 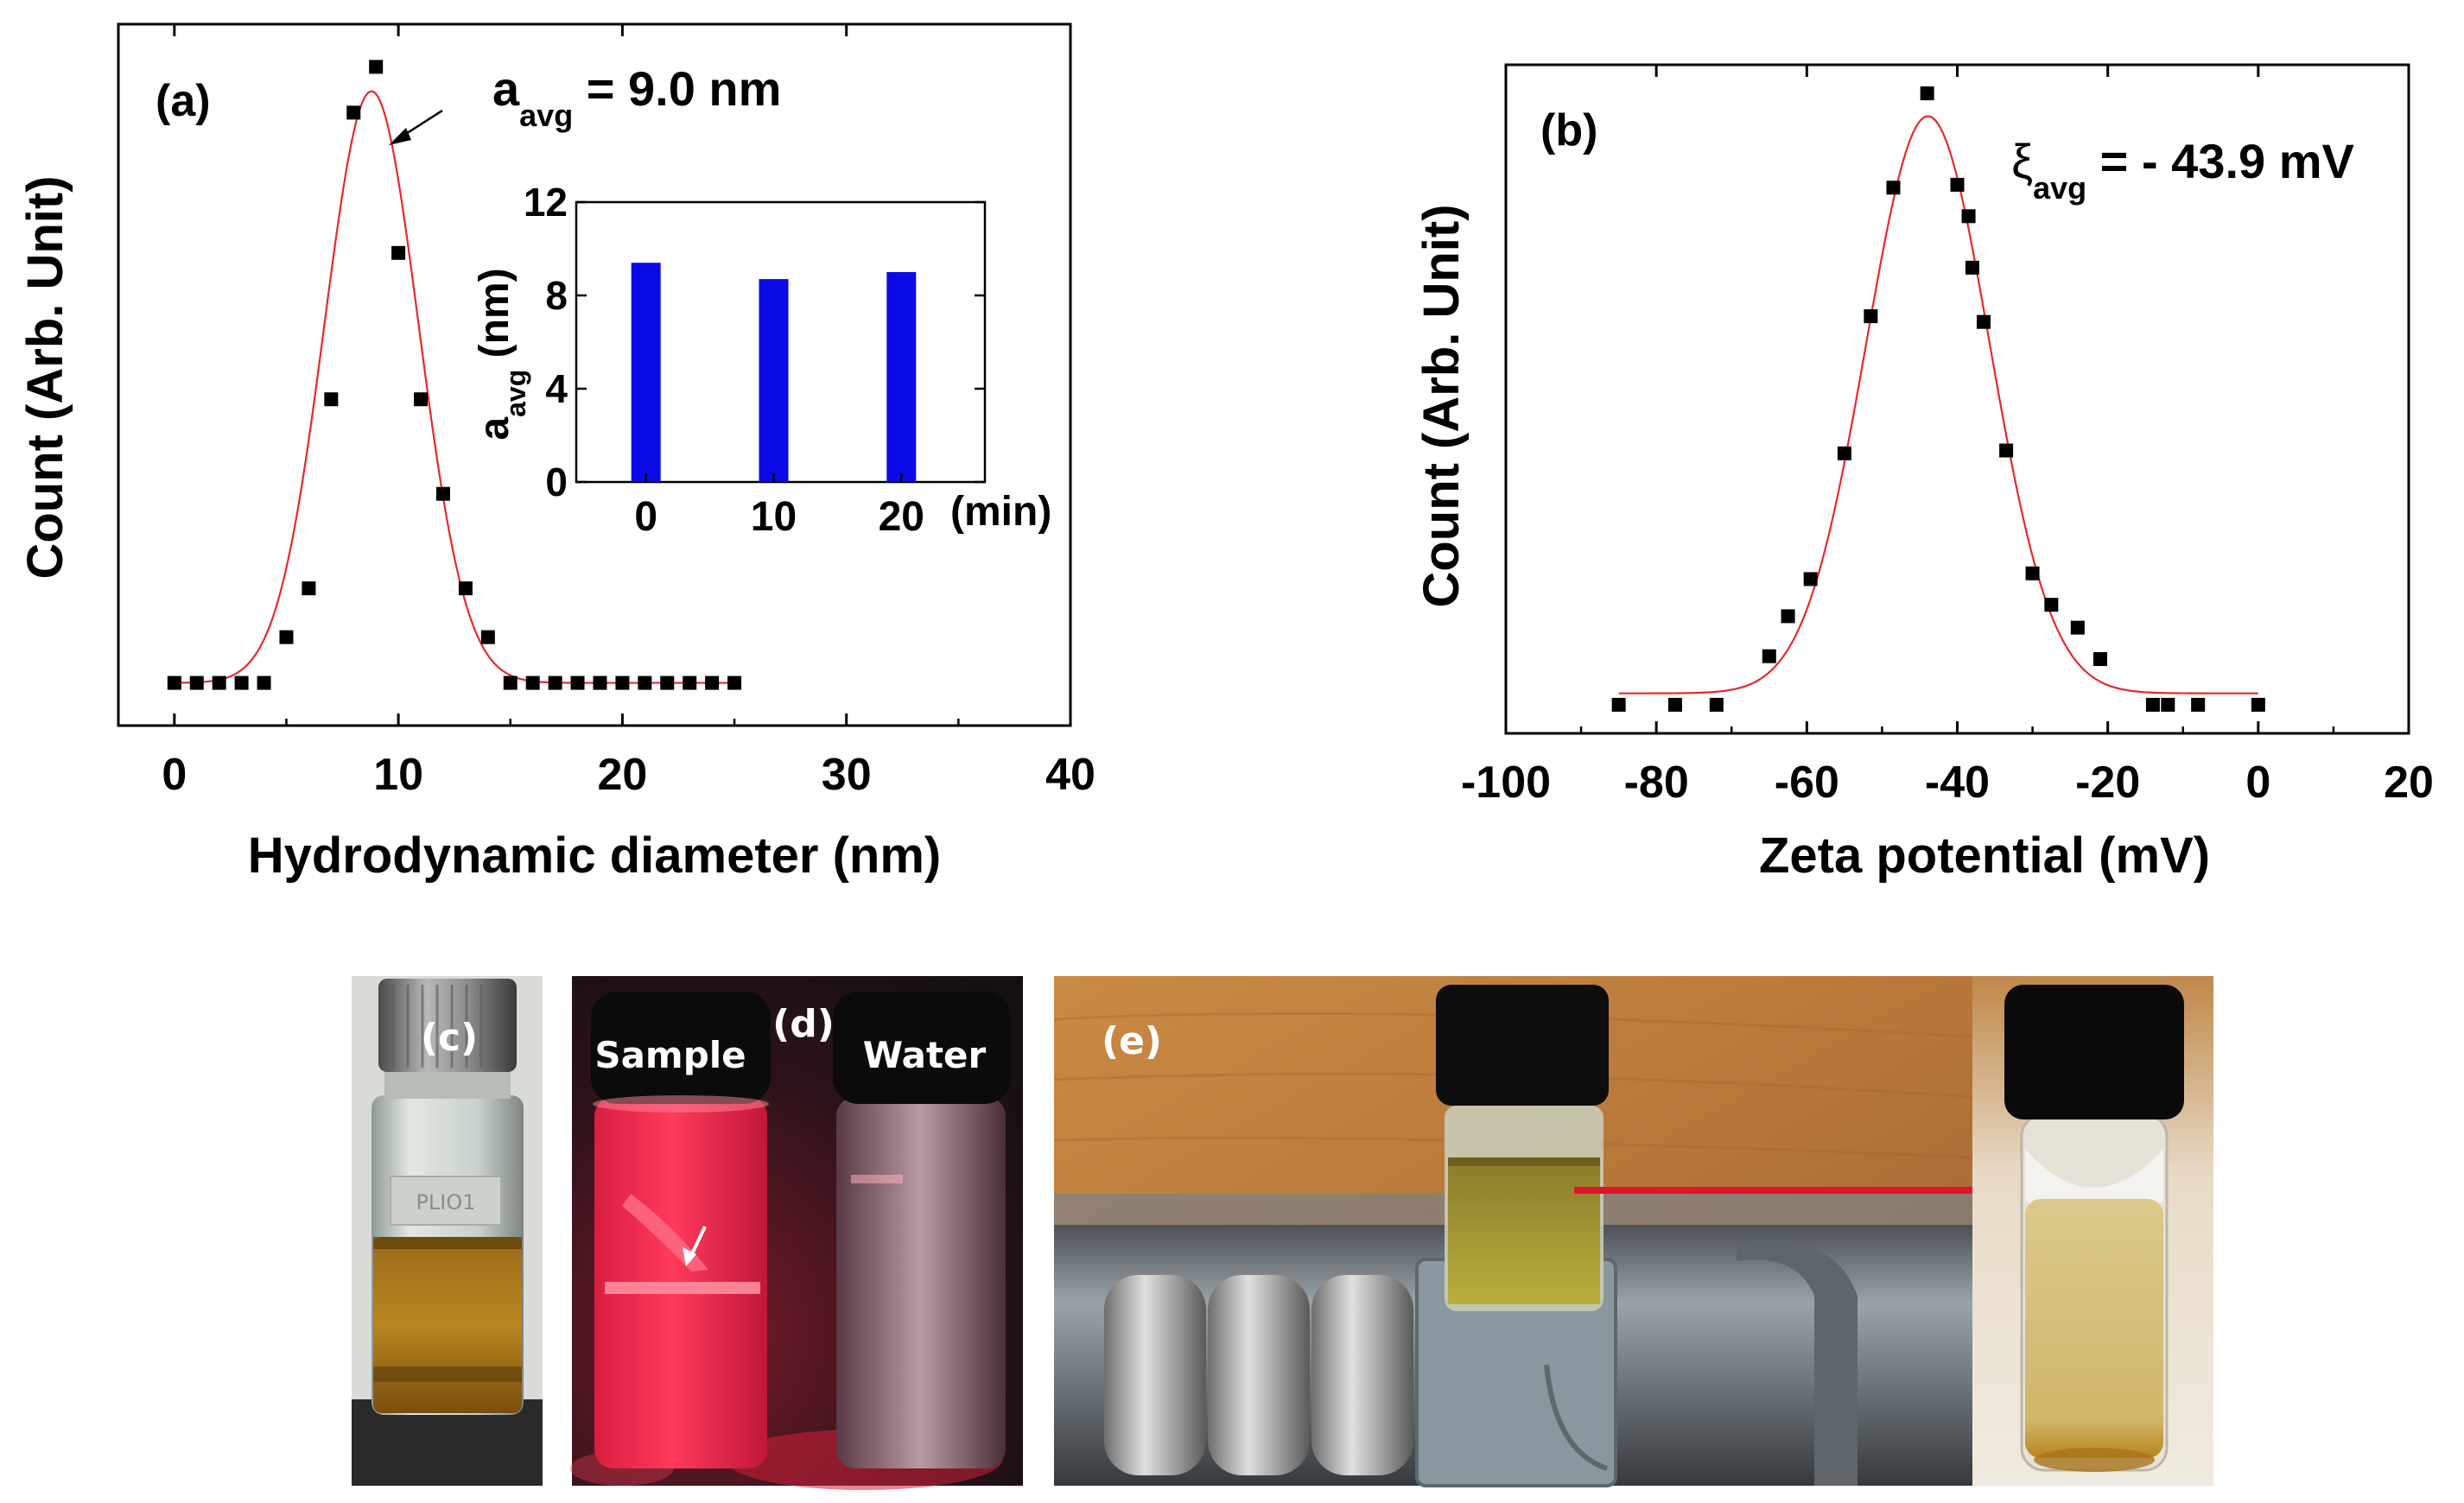 I want to click on x-tick-label: 20, so click(x=622, y=775).